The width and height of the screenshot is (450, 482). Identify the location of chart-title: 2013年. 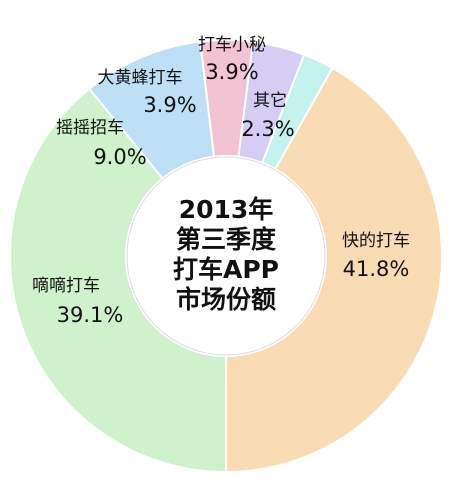
(226, 209).